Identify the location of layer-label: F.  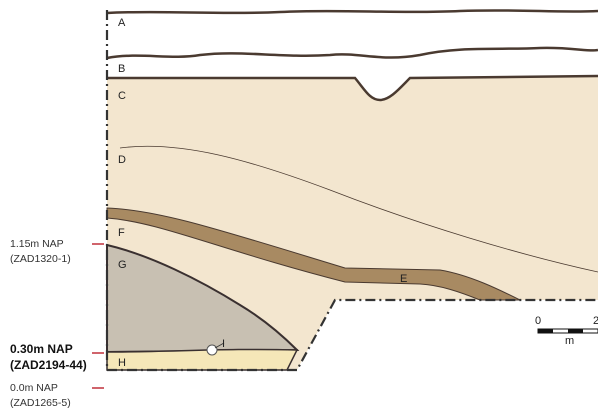
(121, 233).